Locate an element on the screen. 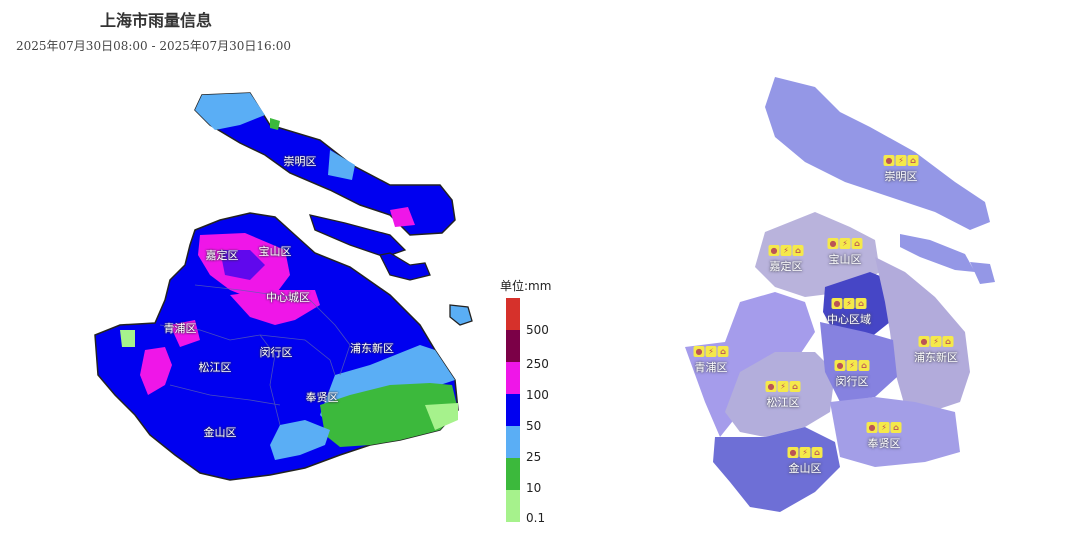 The height and width of the screenshot is (550, 1080). warning-icons-minhang: ● ⚡ ⌂ is located at coordinates (852, 365).